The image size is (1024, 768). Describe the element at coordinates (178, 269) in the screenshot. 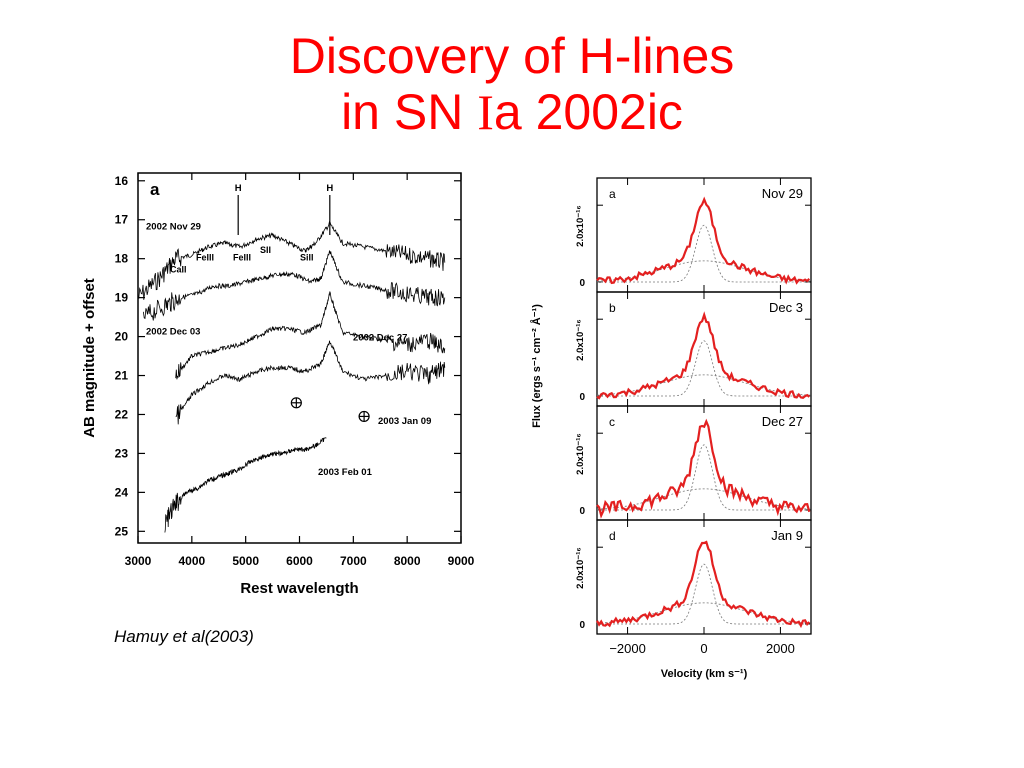

I see `feature-label: CaII` at that location.